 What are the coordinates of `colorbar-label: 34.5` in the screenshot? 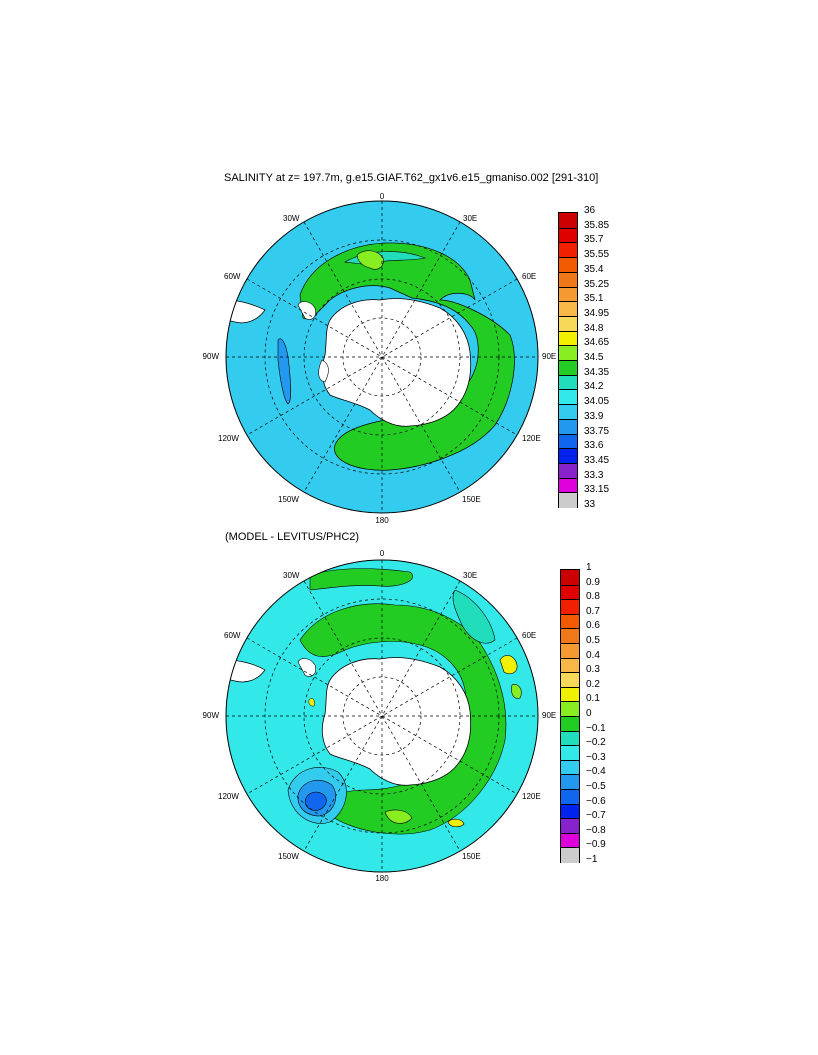 It's located at (594, 357).